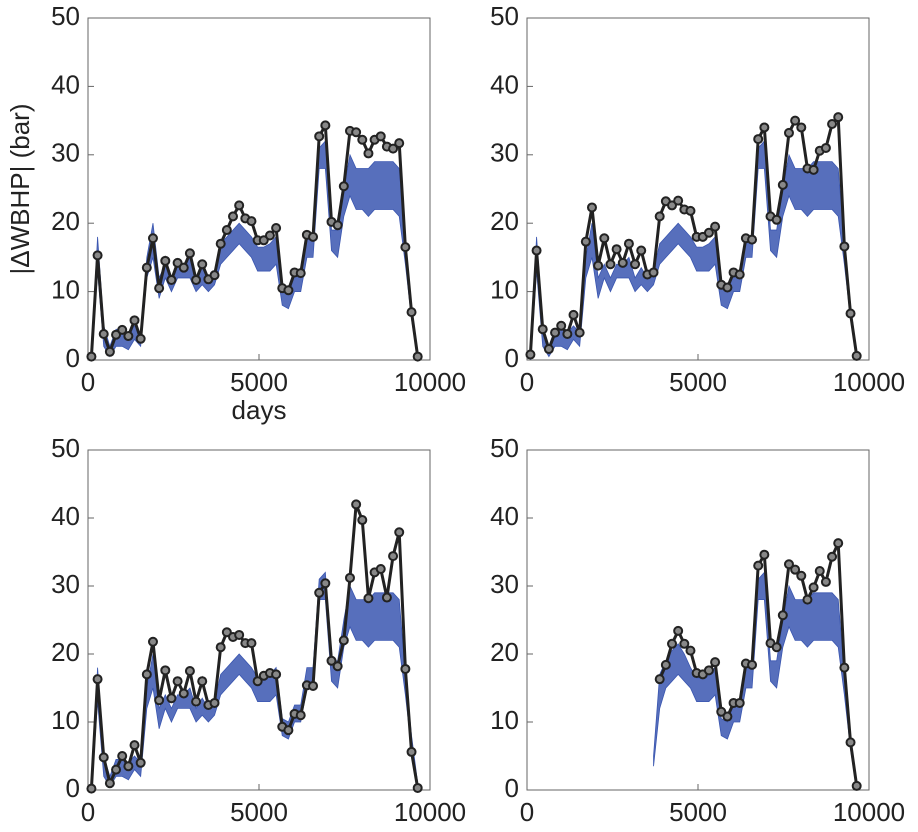  What do you see at coordinates (504, 289) in the screenshot?
I see `y-tick-label: 10` at bounding box center [504, 289].